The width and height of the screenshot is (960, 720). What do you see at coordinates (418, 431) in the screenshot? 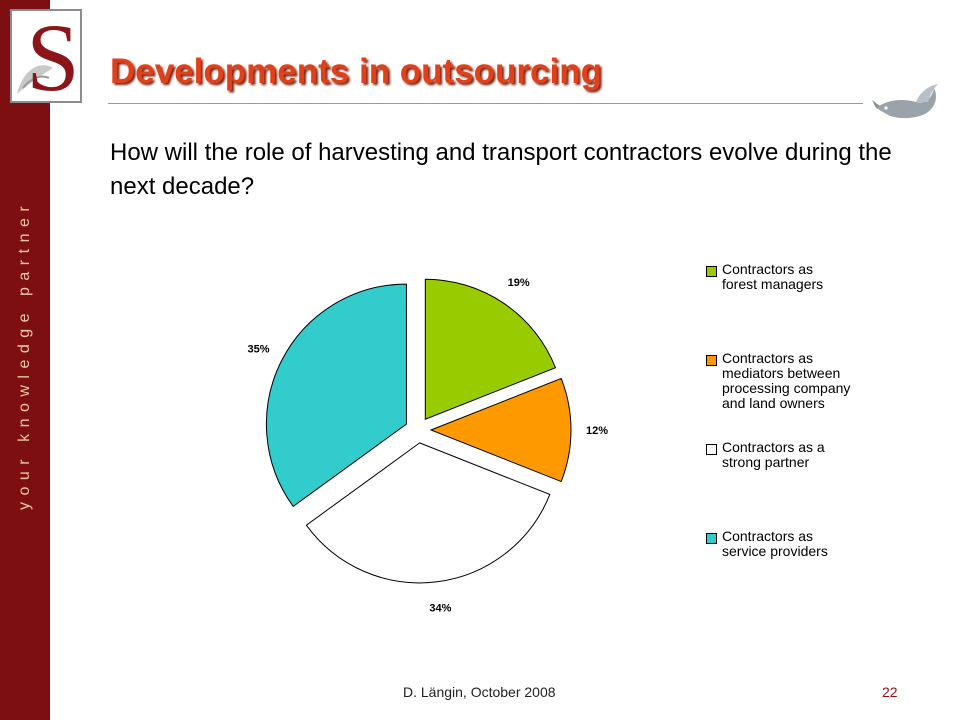
I see `pie-slices` at bounding box center [418, 431].